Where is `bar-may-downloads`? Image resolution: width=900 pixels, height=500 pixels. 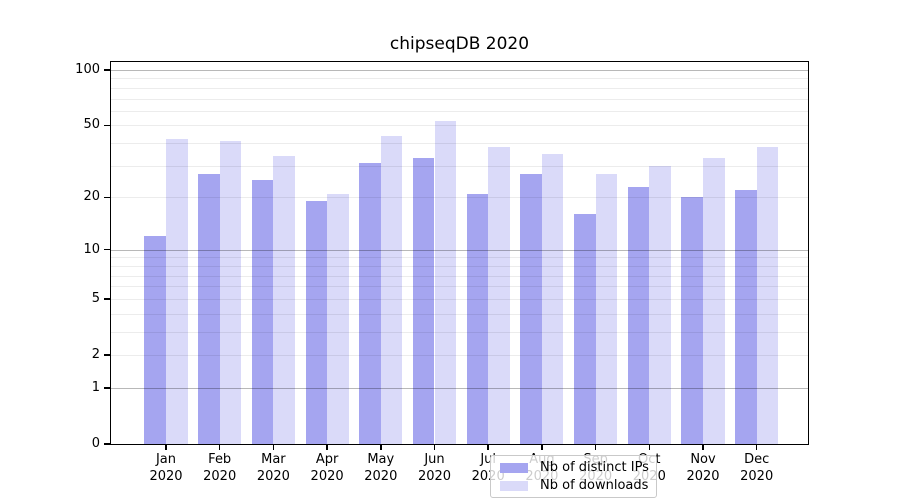 bar-may-downloads is located at coordinates (391, 289).